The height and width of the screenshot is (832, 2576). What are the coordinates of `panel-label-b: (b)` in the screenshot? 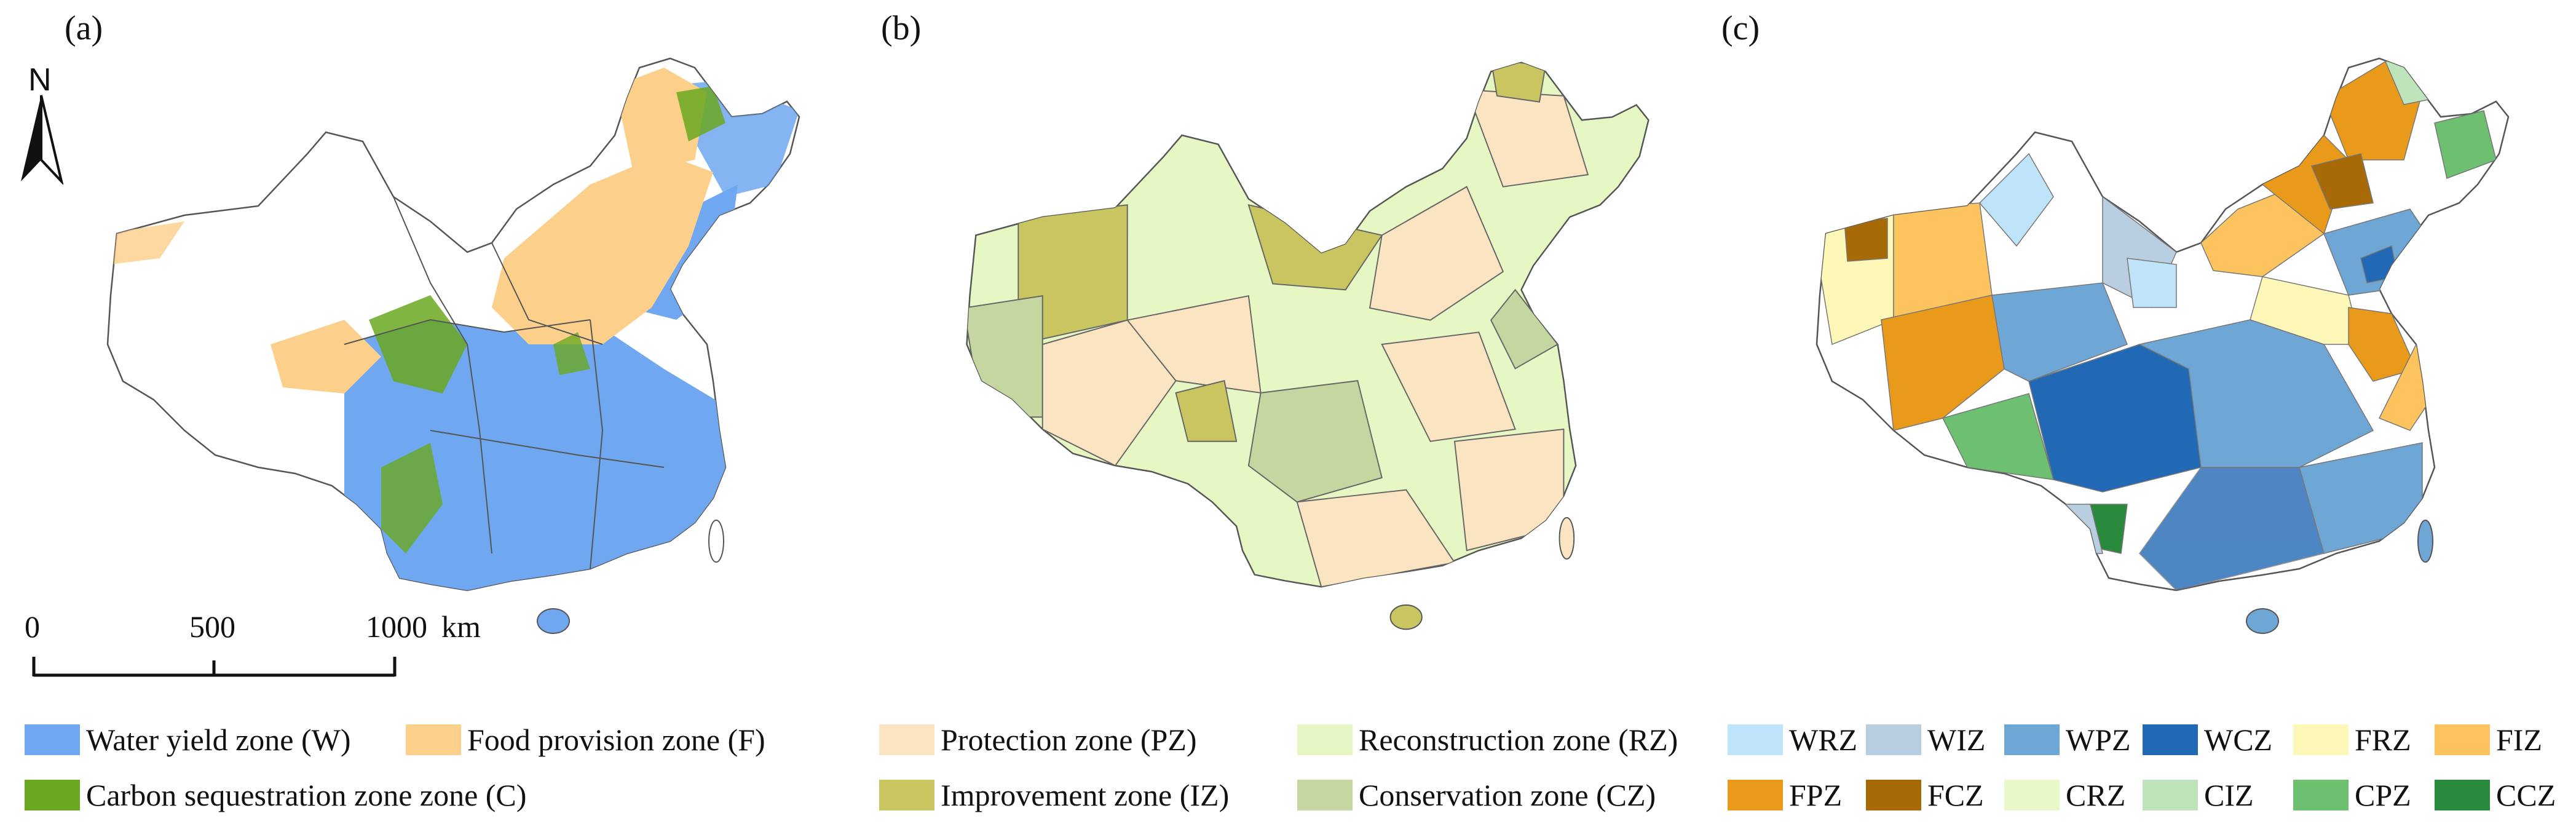 It's located at (902, 28).